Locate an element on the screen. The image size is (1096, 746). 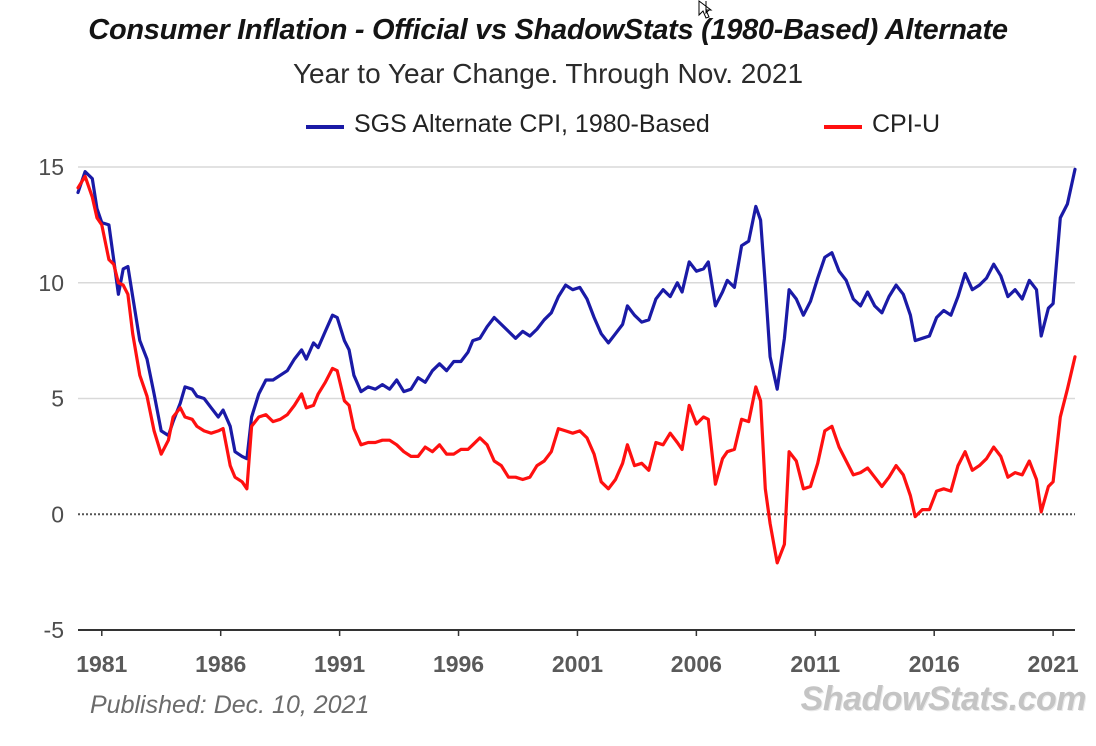
legend-label-sgs: SGS Alternate CPI, 1980-Based is located at coordinates (532, 124).